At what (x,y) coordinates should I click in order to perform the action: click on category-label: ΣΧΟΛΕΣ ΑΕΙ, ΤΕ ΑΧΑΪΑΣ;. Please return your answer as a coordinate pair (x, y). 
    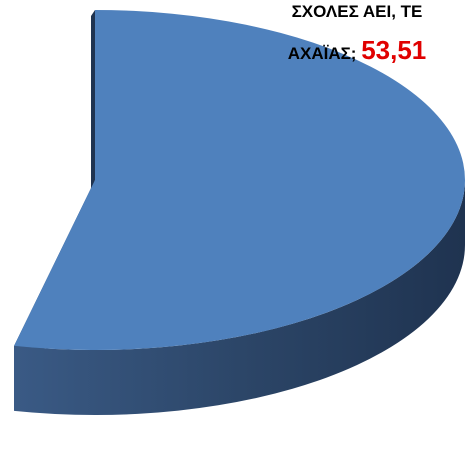
    Looking at the image, I should click on (355, 32).